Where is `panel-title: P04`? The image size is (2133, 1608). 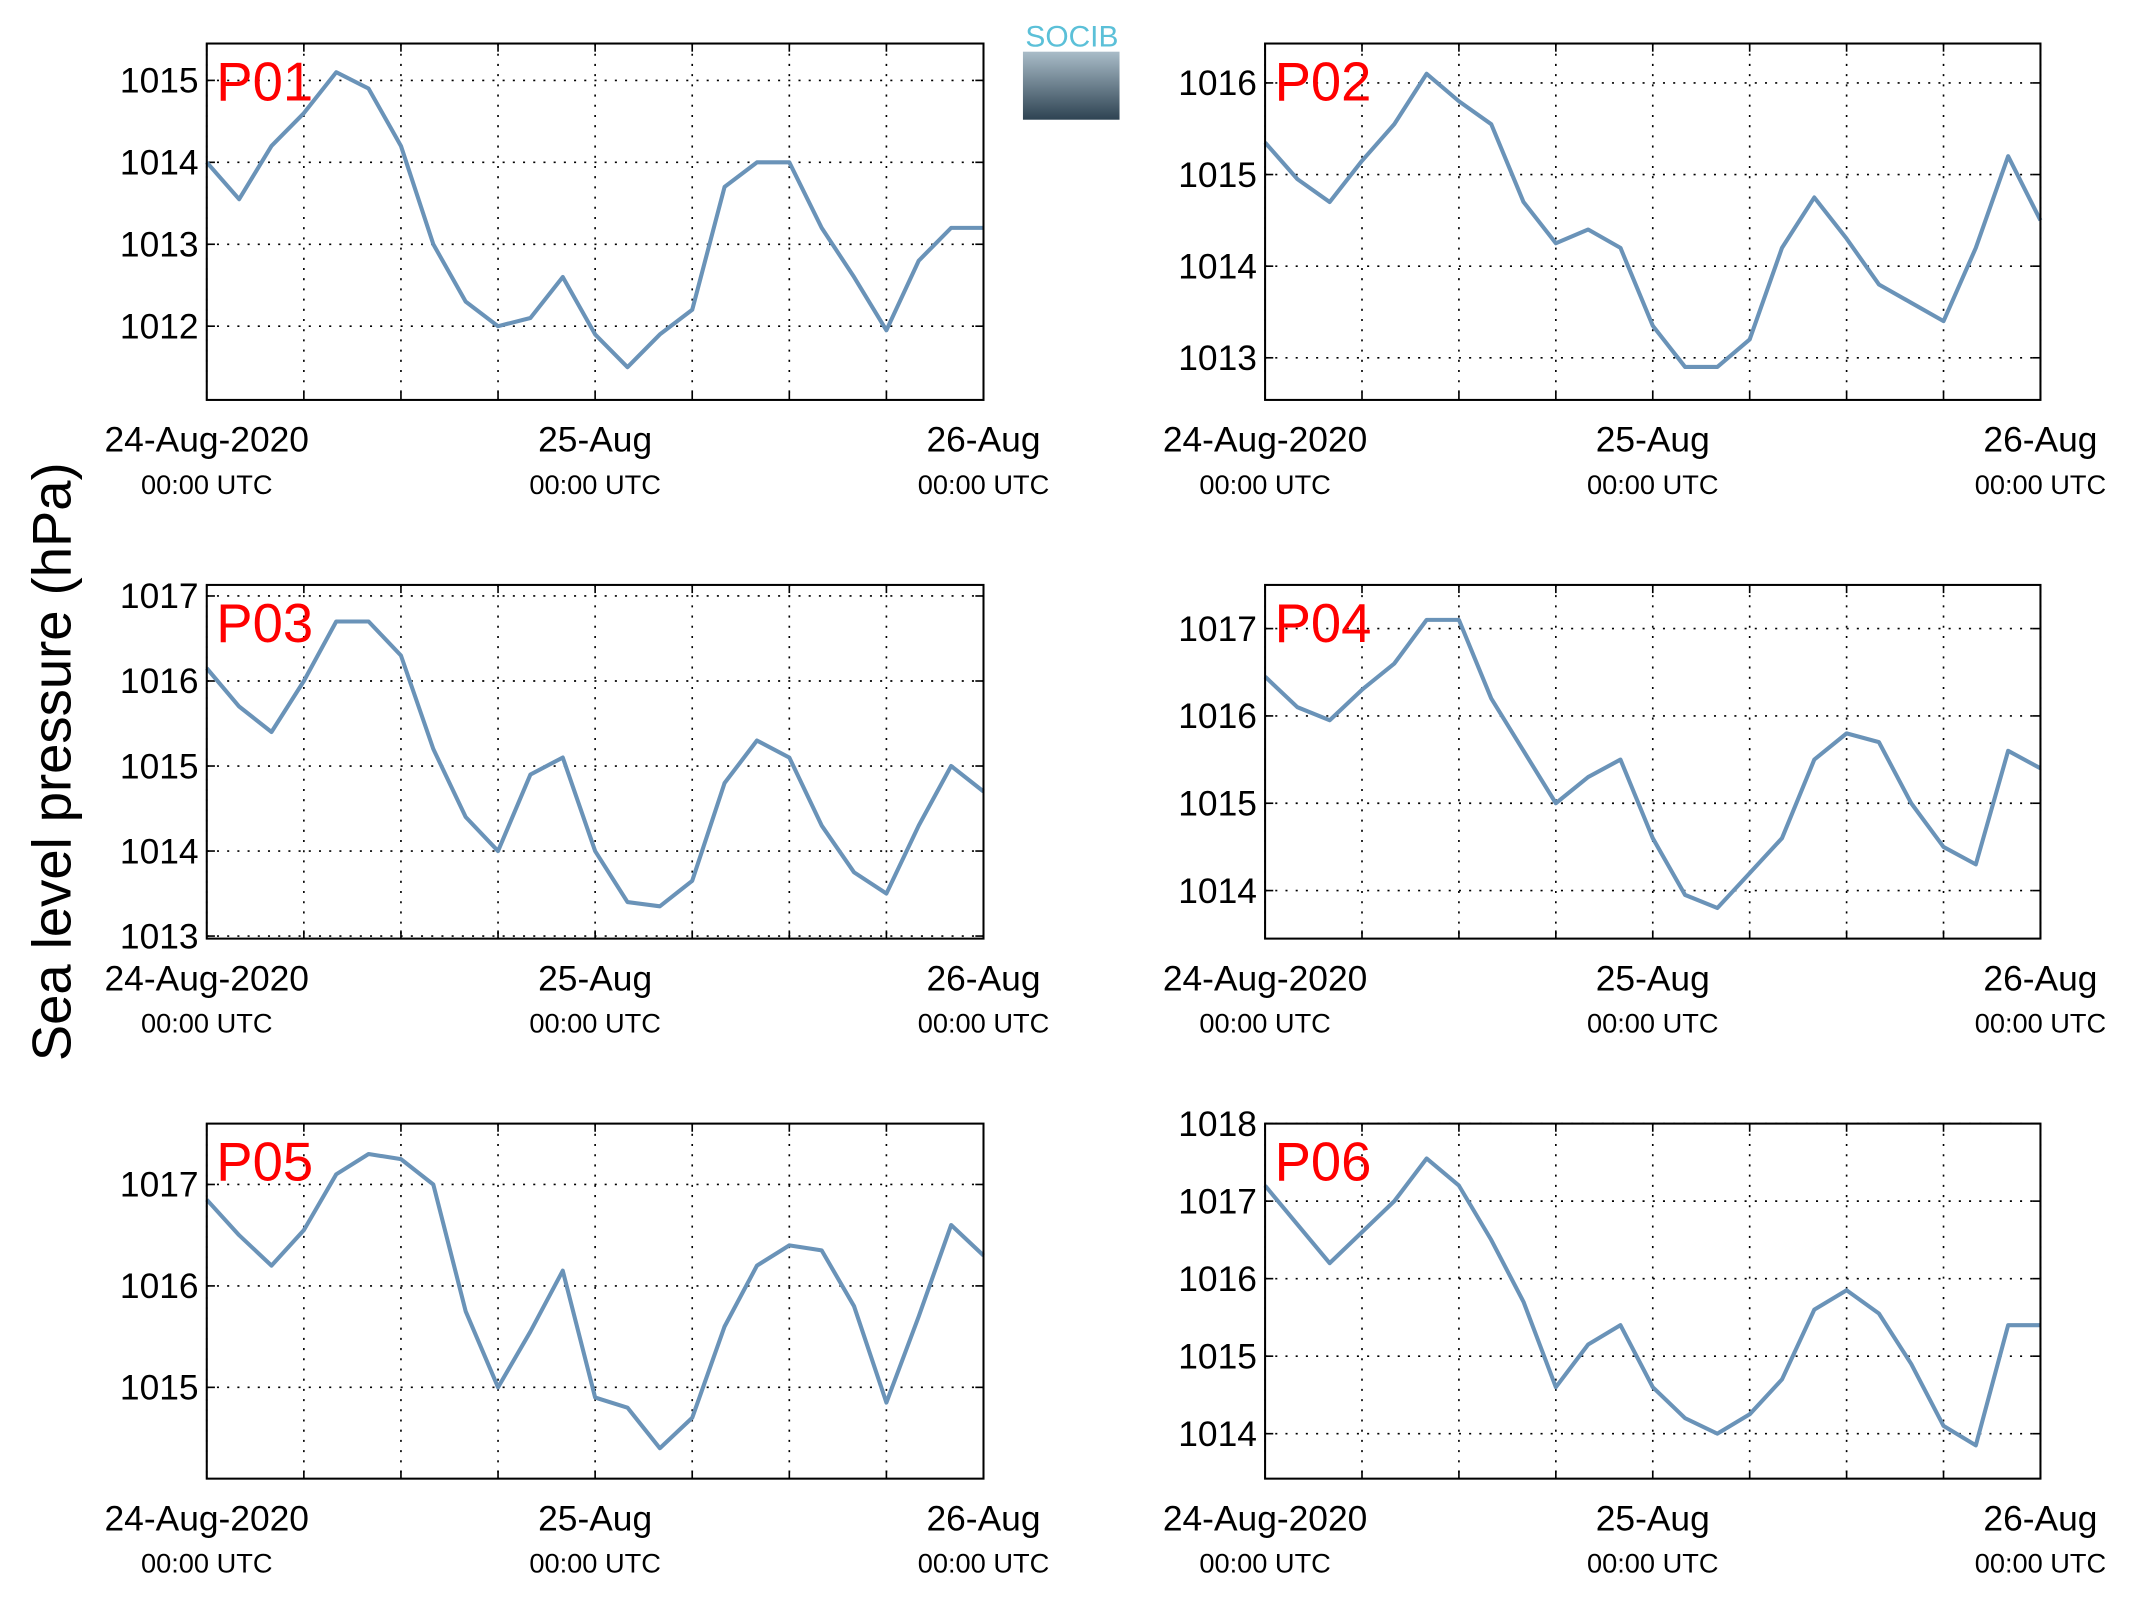 panel-title: P04 is located at coordinates (1323, 623).